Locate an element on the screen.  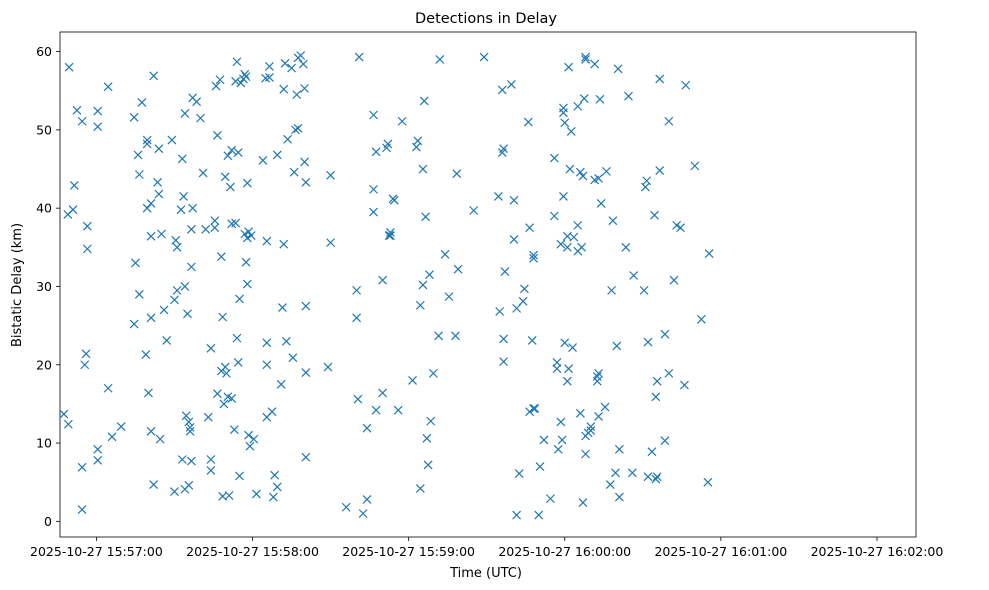
y-tick-label: 60 is located at coordinates (44, 51).